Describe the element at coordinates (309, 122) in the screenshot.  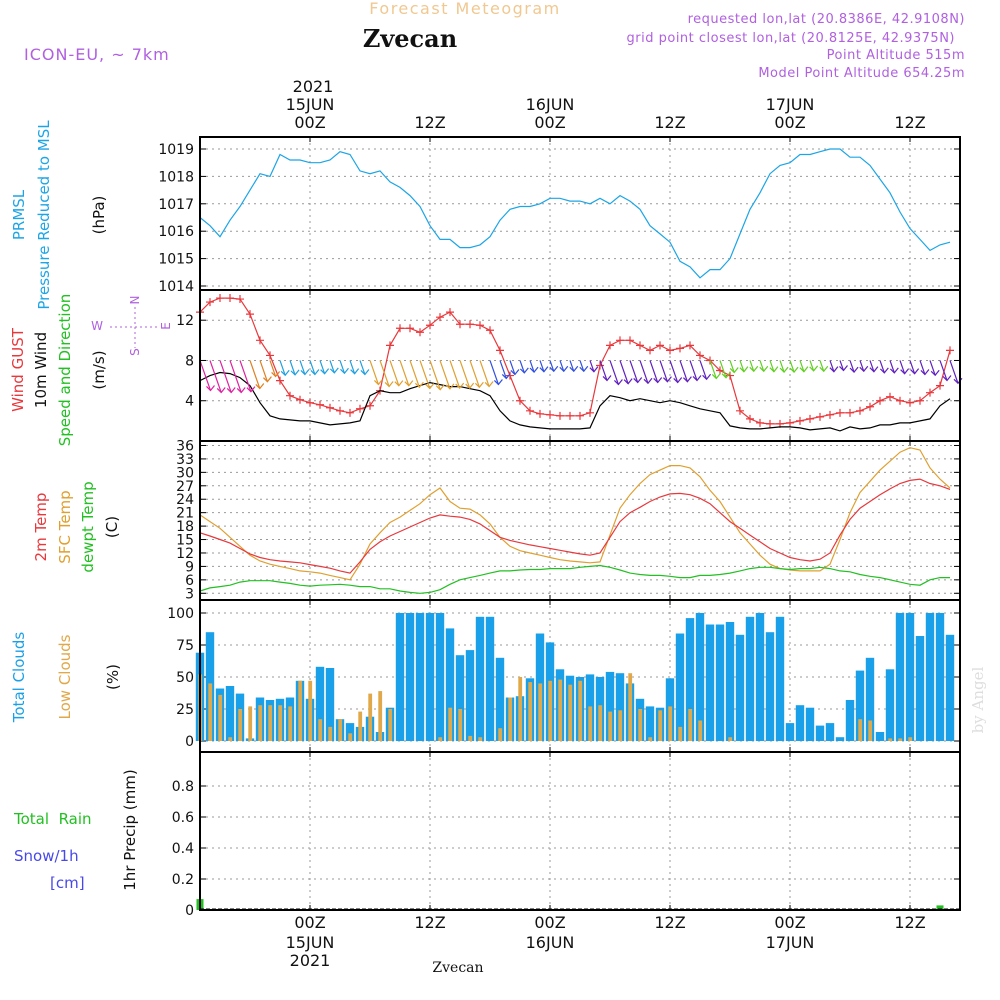
I see `top-tick-label-0: 00Z` at that location.